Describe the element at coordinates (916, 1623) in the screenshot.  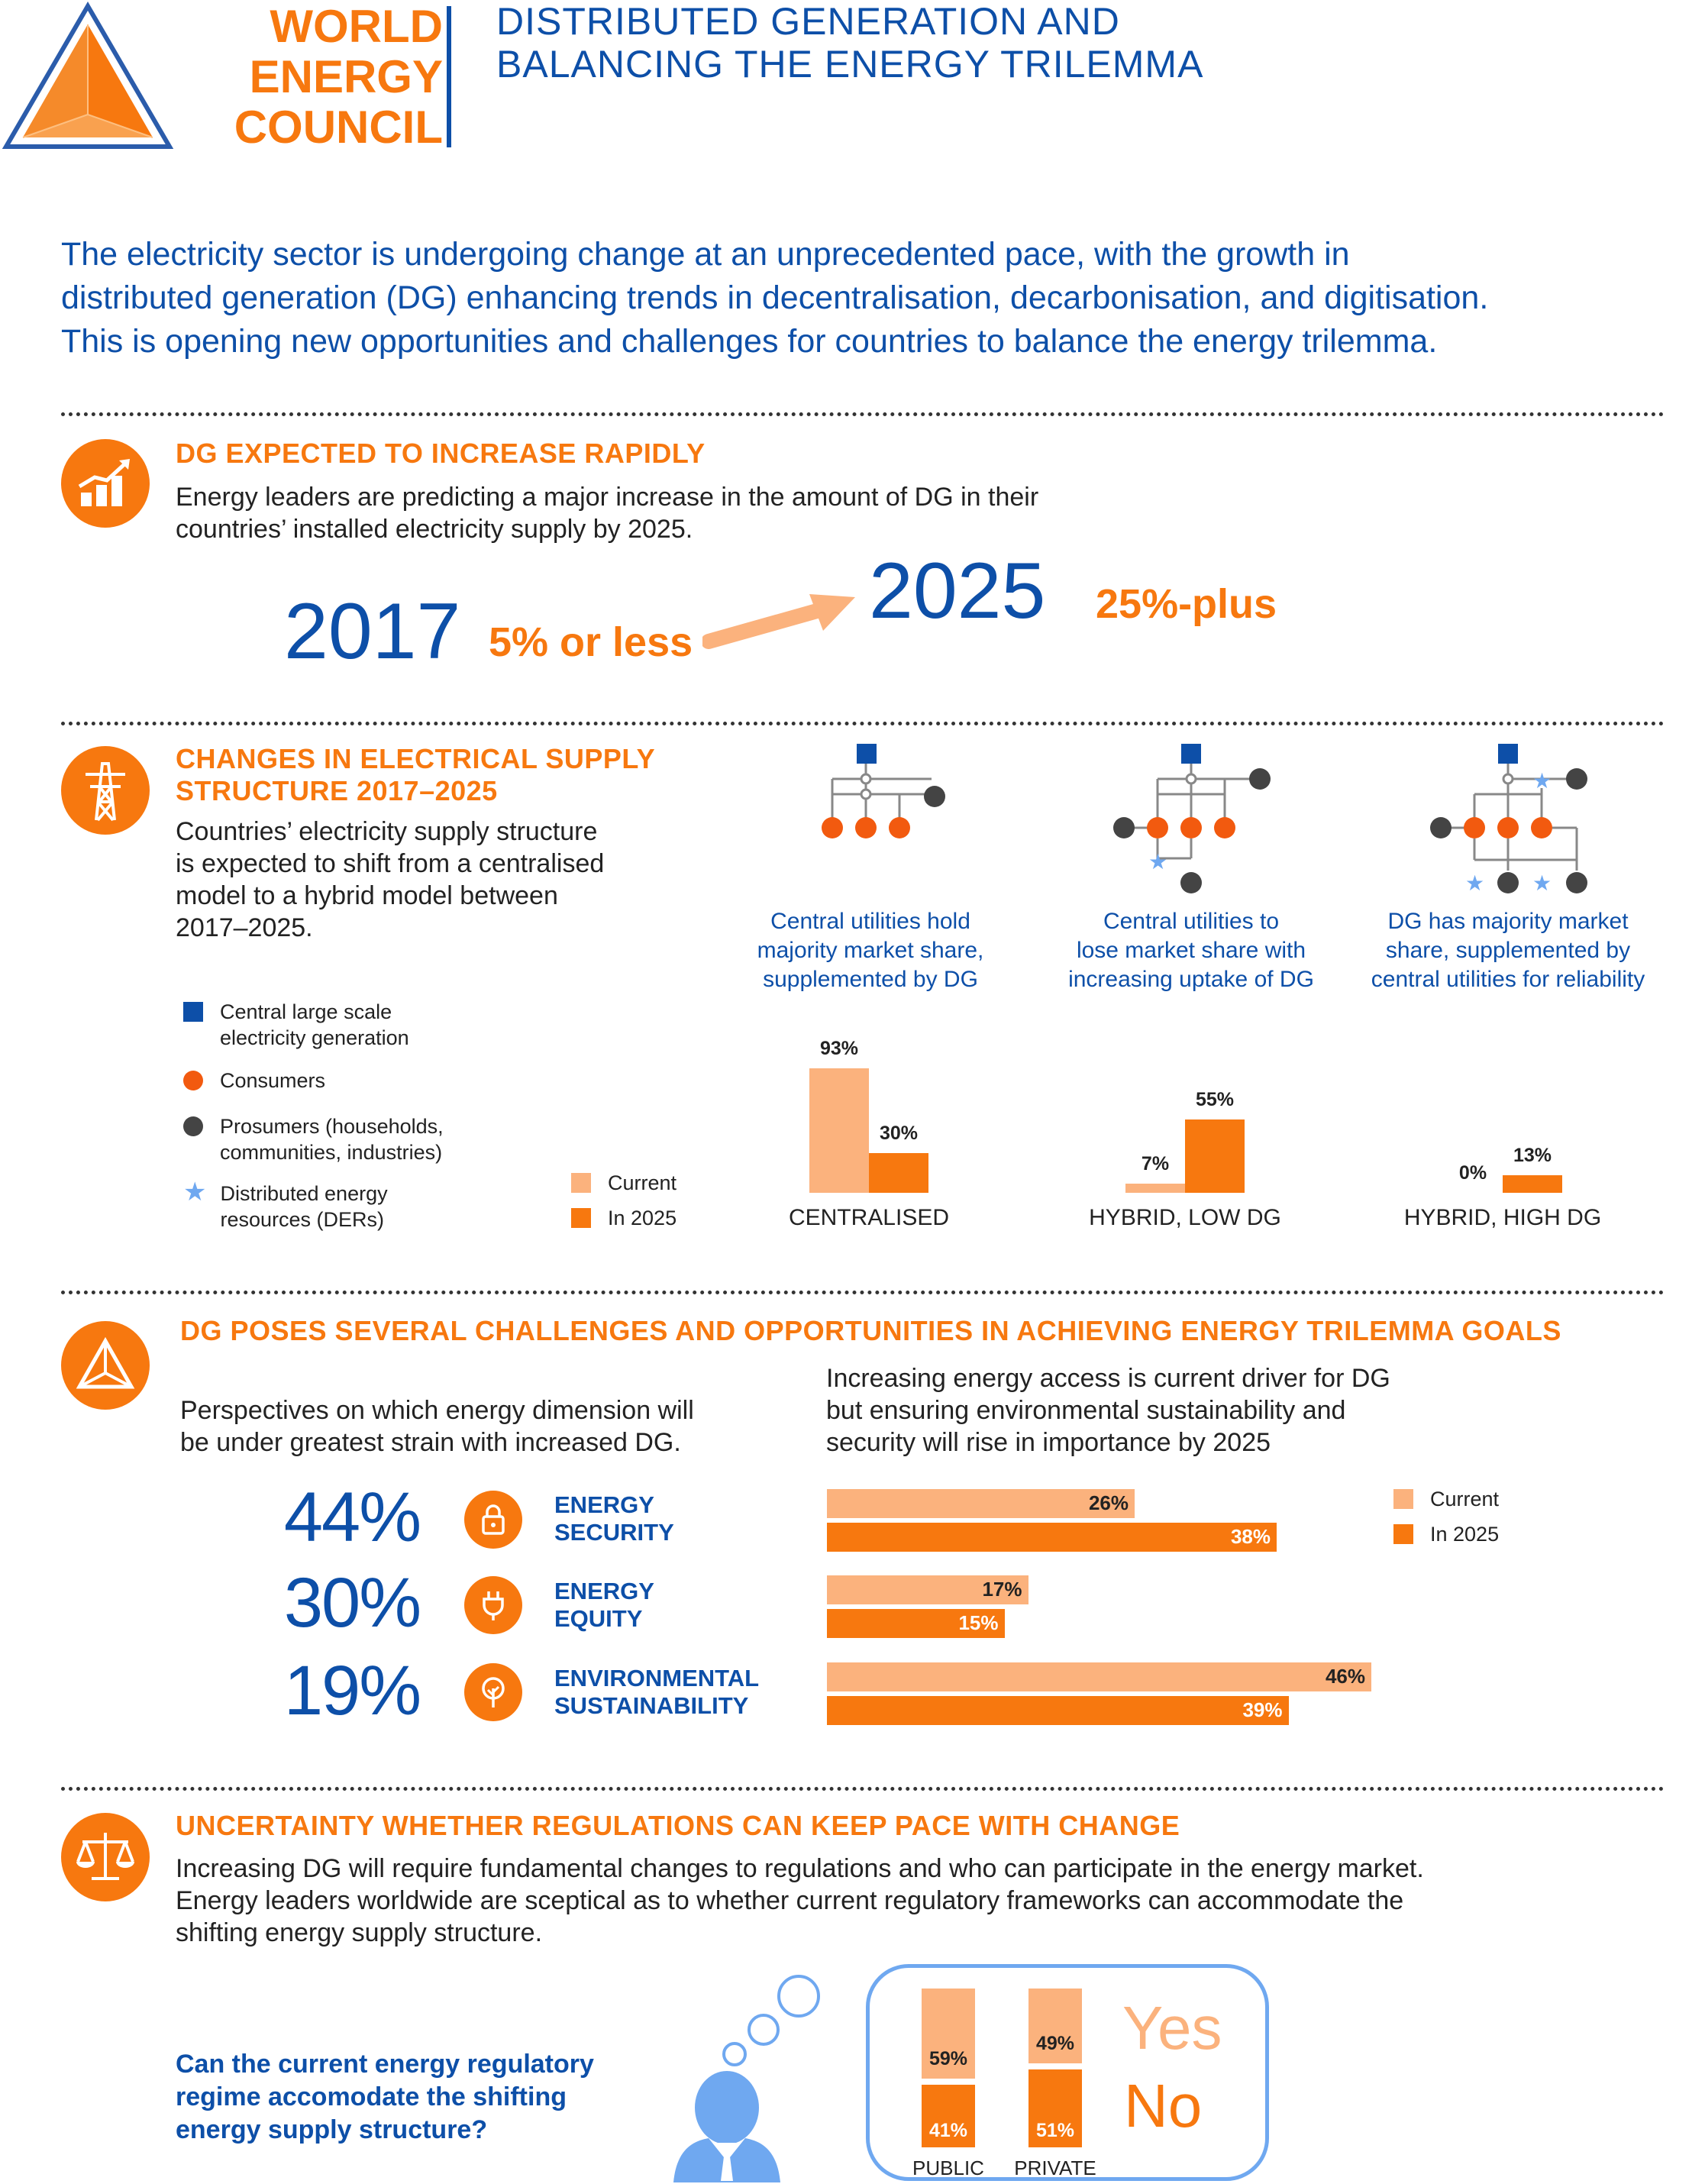
I see `hbar-in-2025-1: 15%` at that location.